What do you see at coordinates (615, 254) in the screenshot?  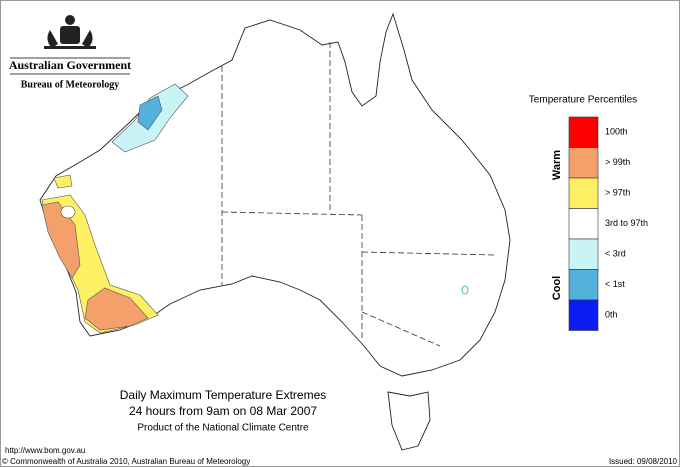 I see `legend-label: < 3rd` at bounding box center [615, 254].